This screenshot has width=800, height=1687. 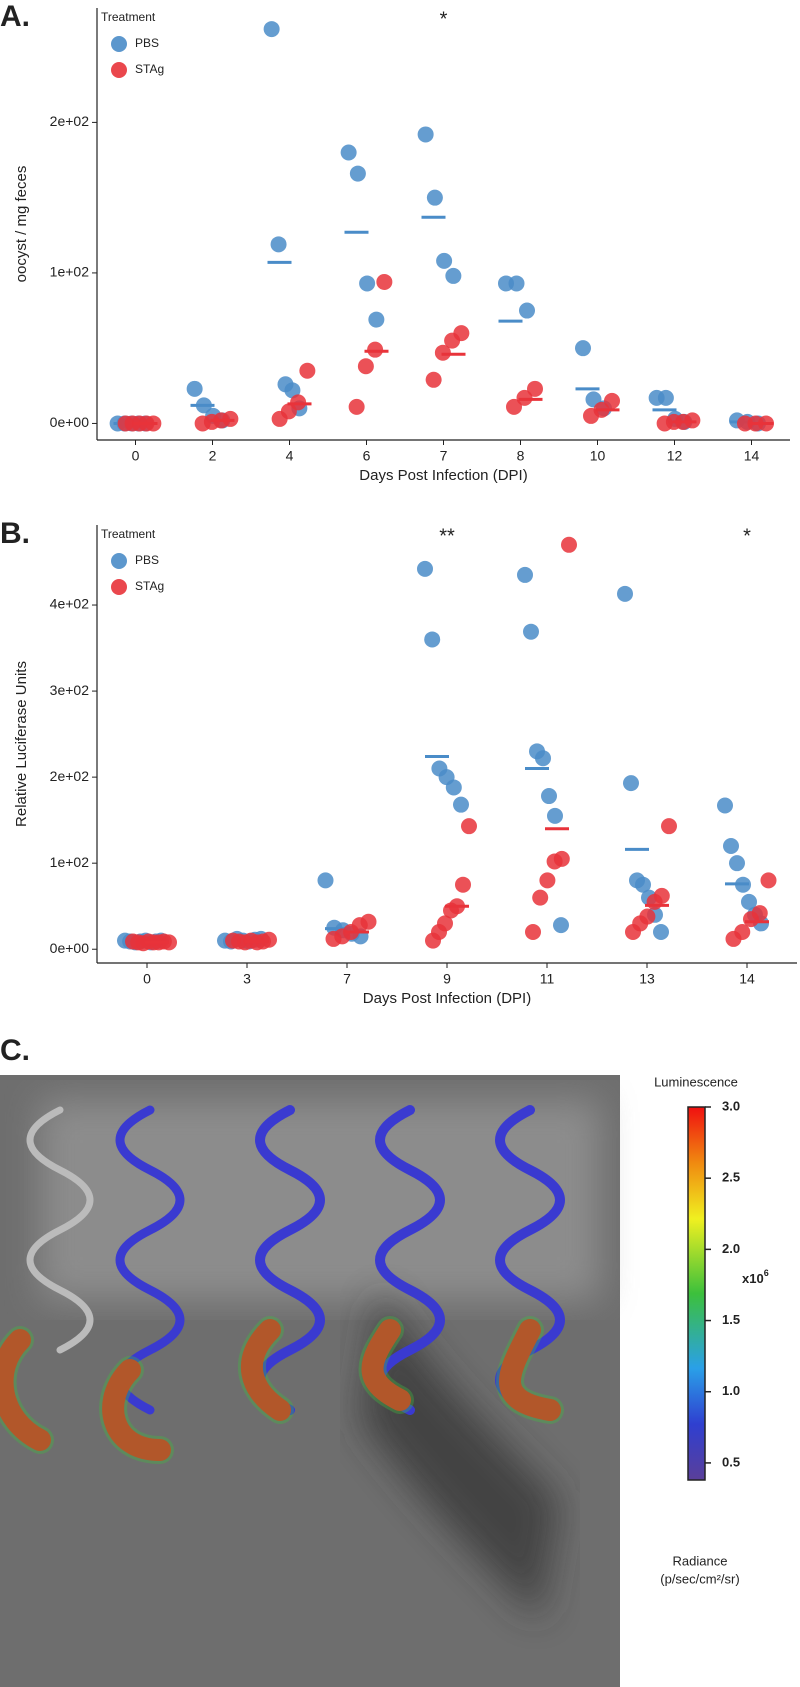 I want to click on x-tick-label: 3, so click(x=247, y=979).